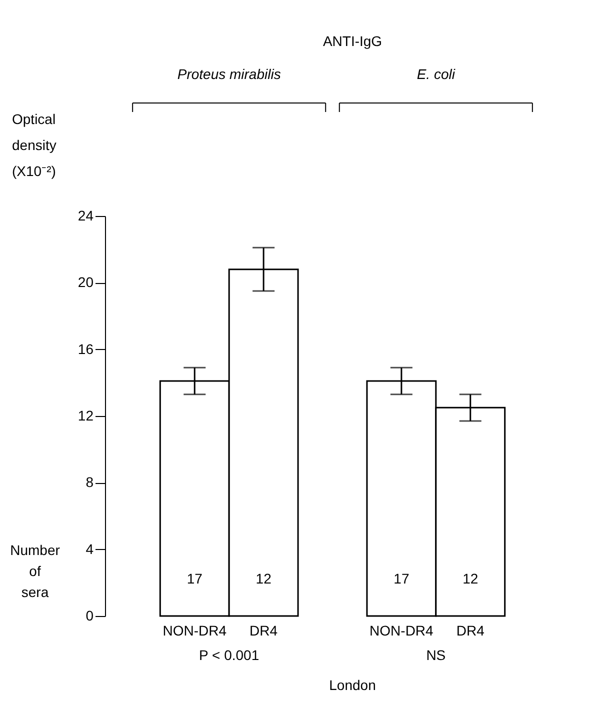 The height and width of the screenshot is (705, 591). Describe the element at coordinates (86, 348) in the screenshot. I see `y-tick-label: 16` at that location.